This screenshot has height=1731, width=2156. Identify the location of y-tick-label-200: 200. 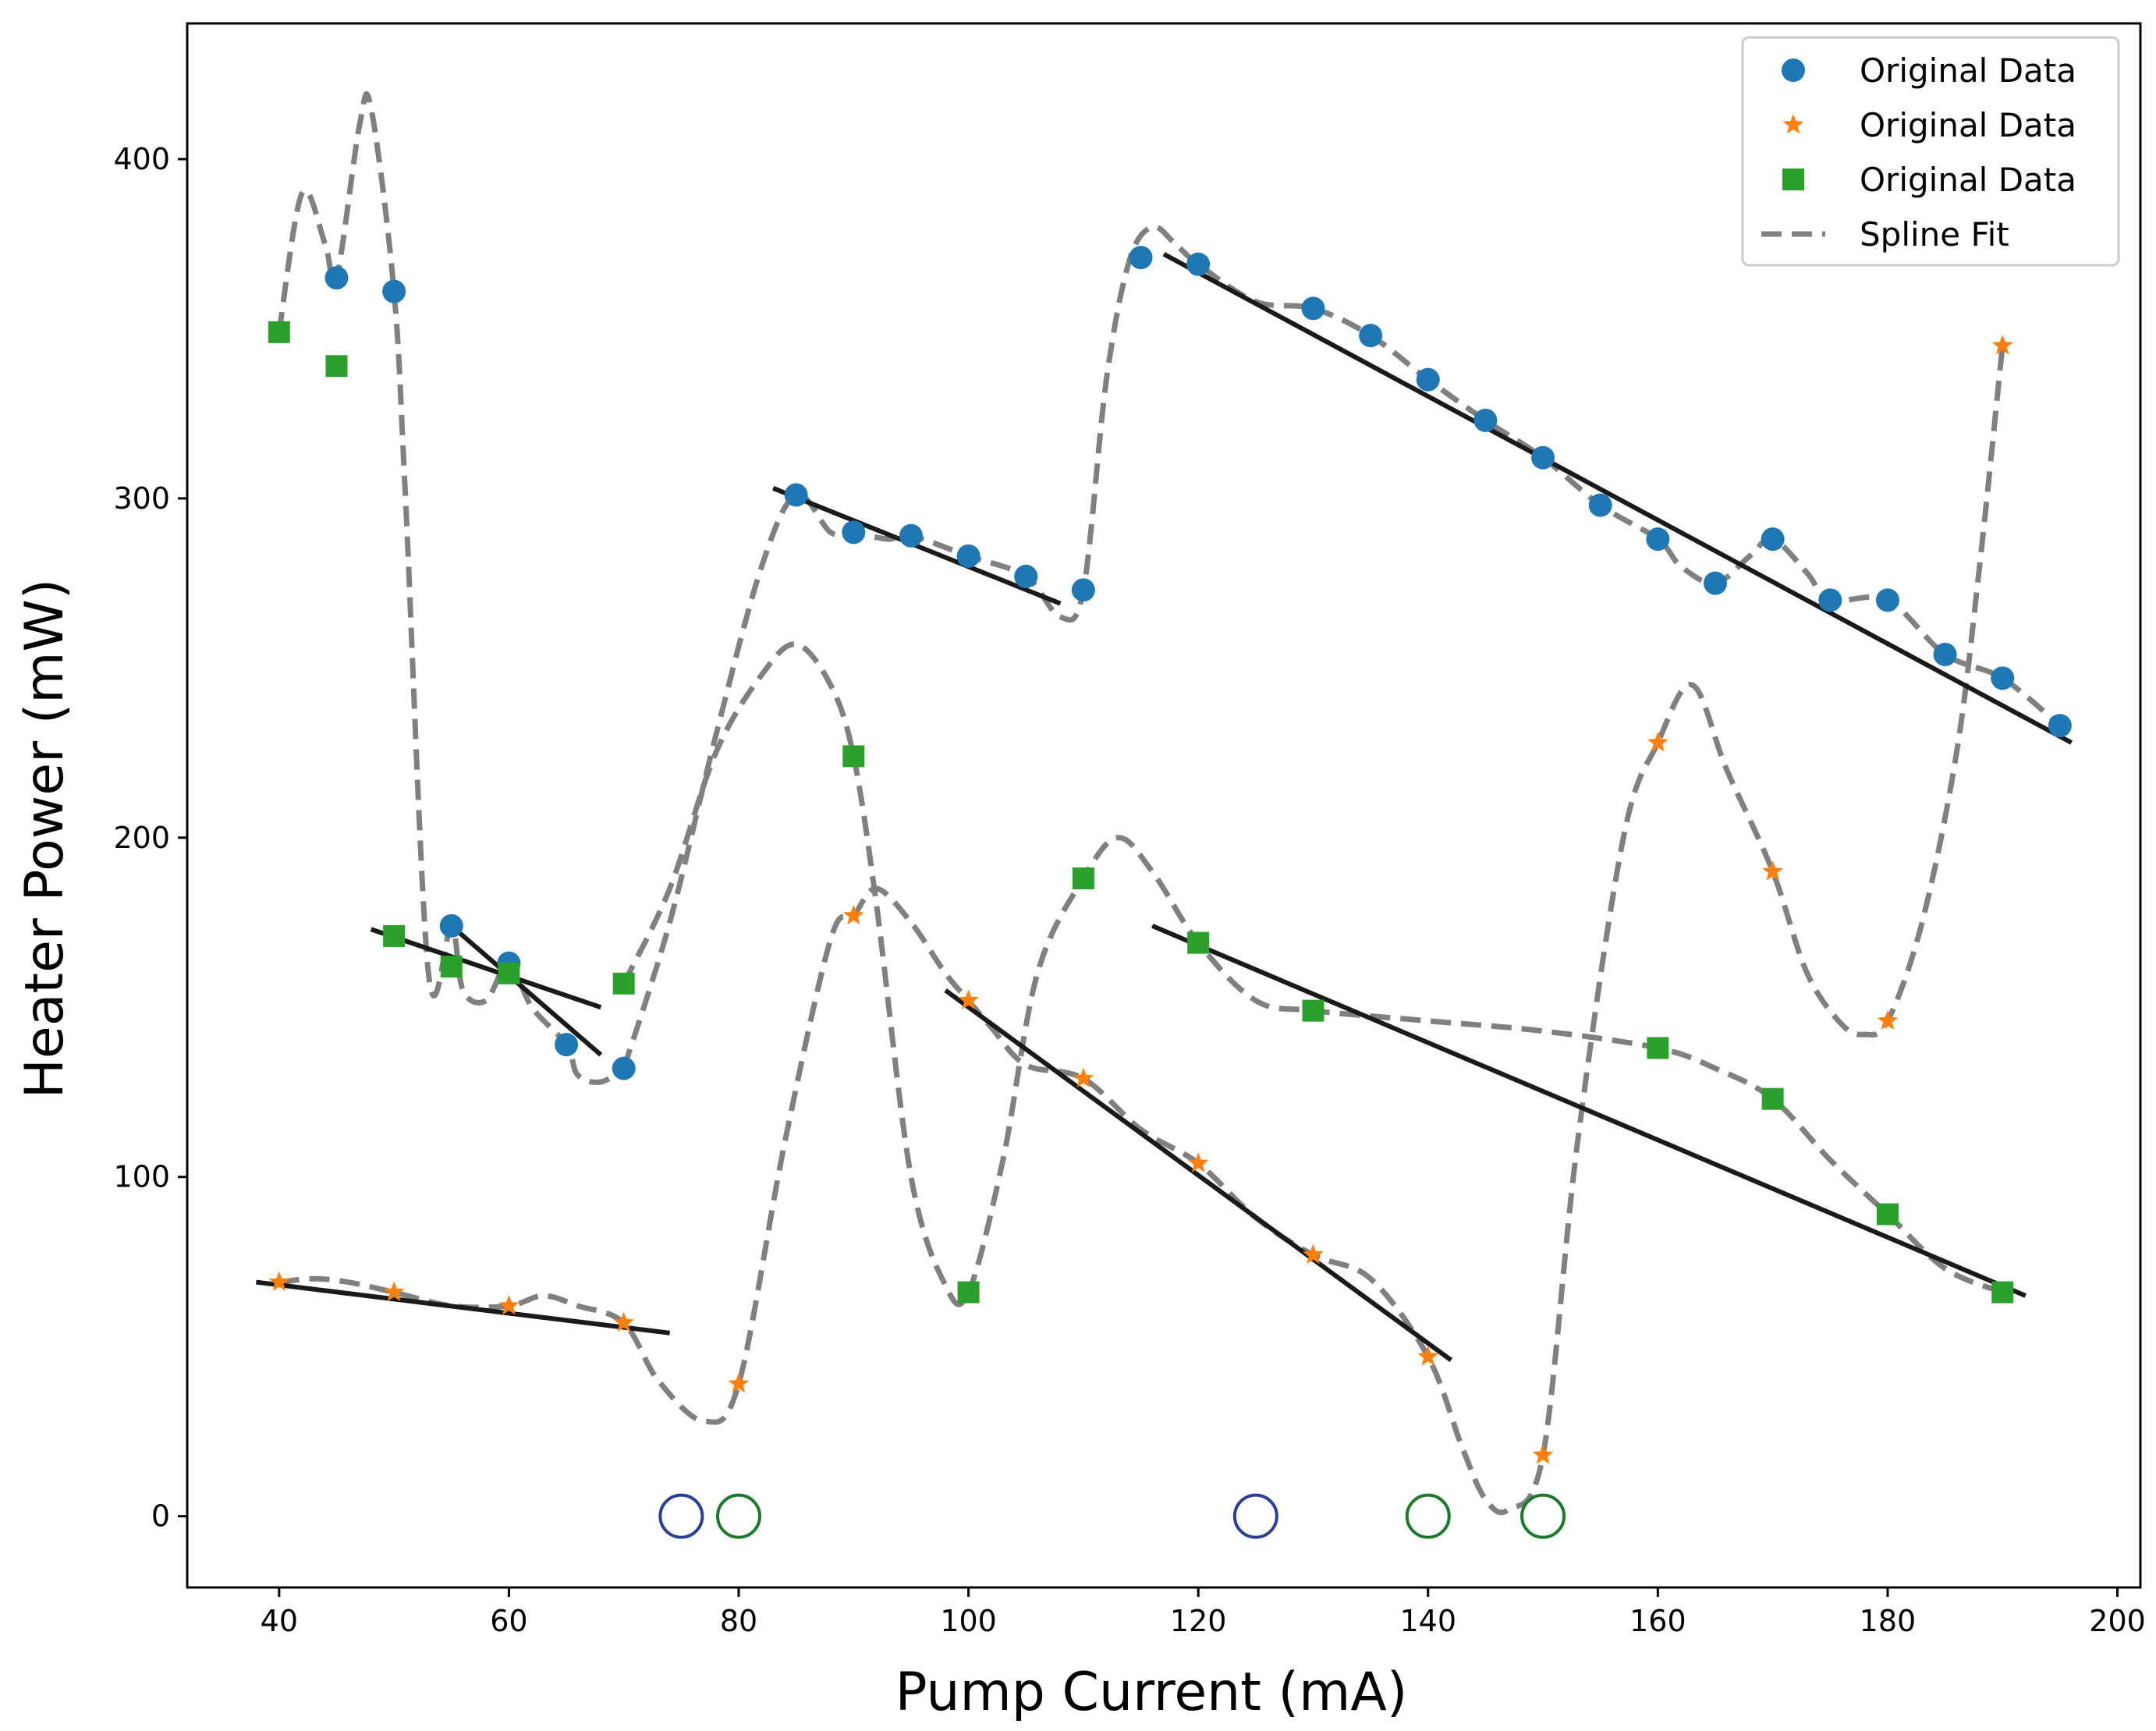
(141, 838).